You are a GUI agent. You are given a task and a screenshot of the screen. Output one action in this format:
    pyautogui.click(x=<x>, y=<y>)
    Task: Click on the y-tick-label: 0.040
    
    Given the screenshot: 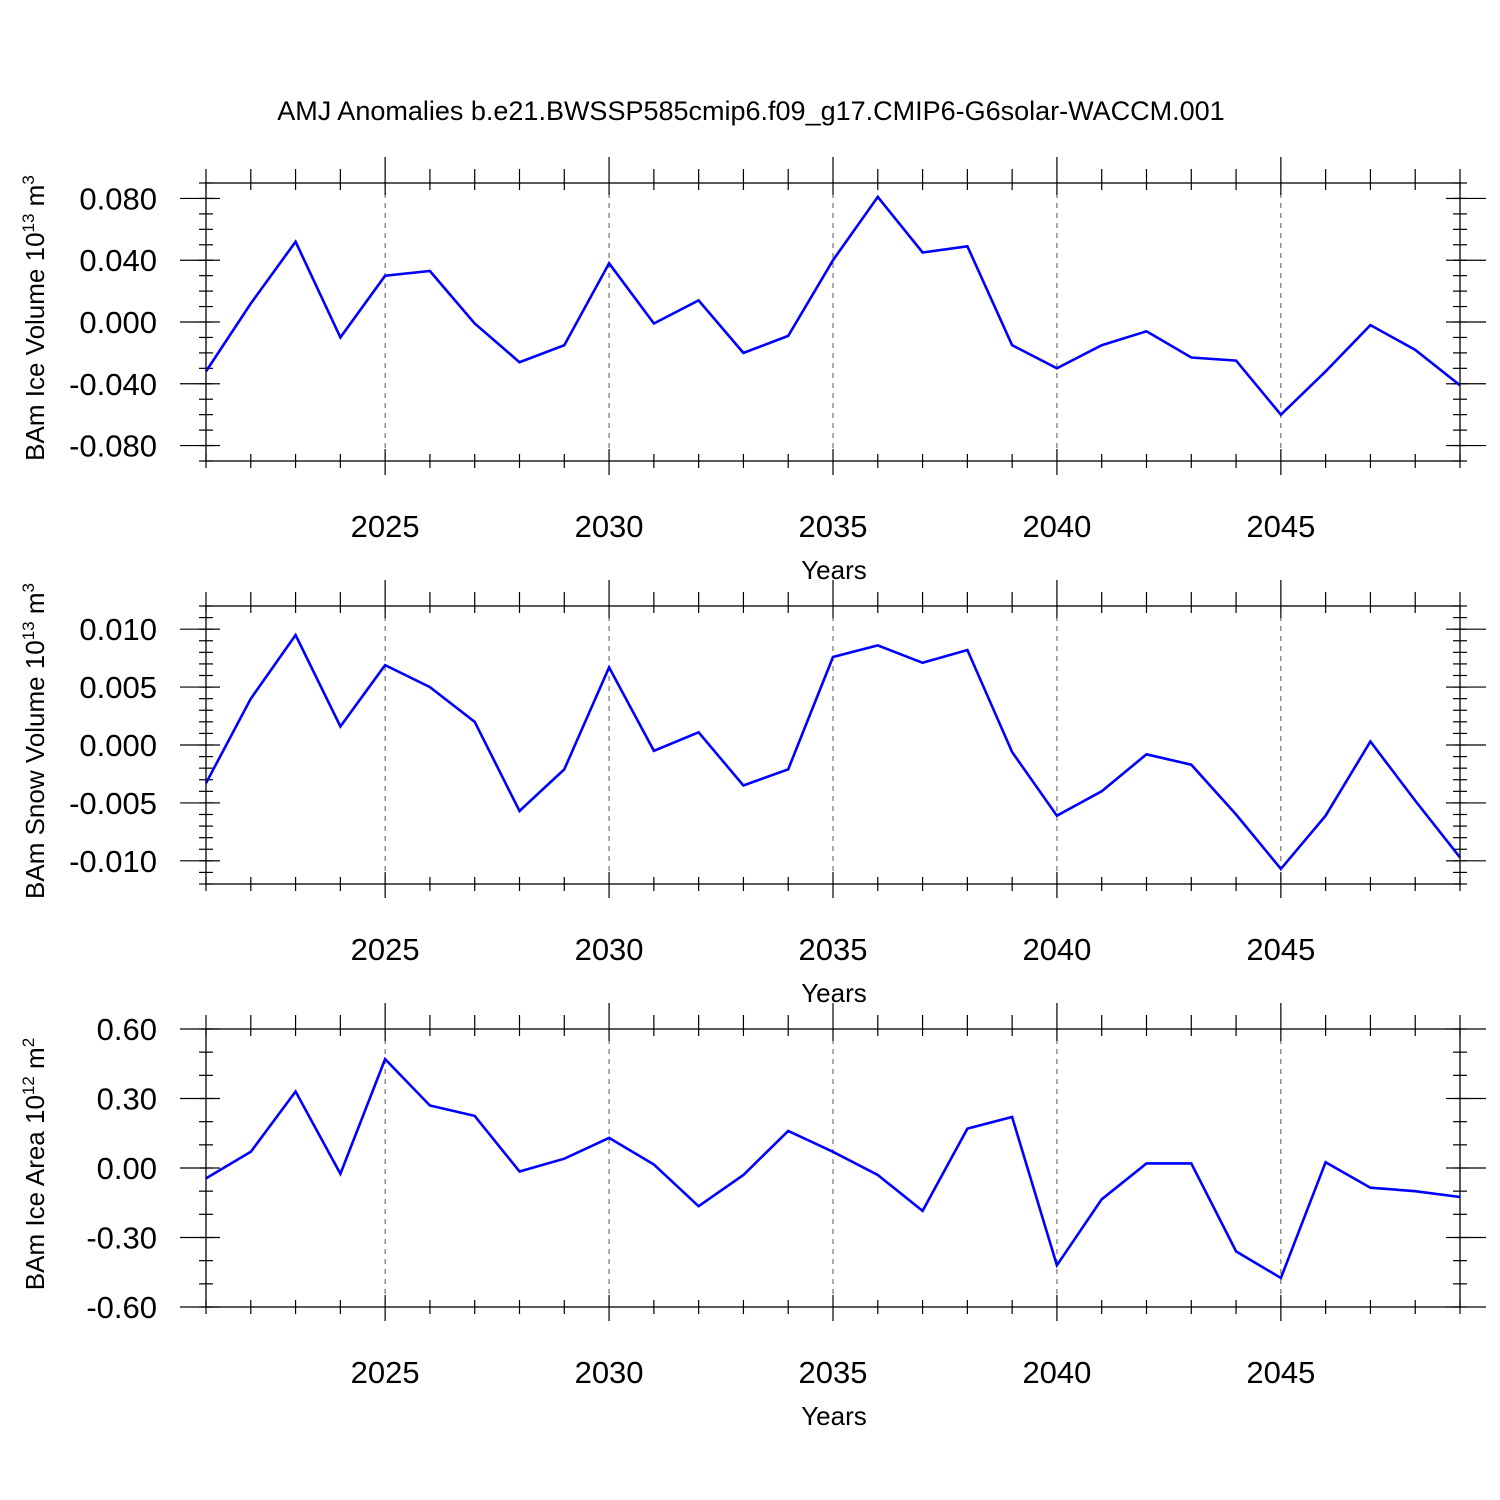 What is the action you would take?
    pyautogui.click(x=118, y=260)
    